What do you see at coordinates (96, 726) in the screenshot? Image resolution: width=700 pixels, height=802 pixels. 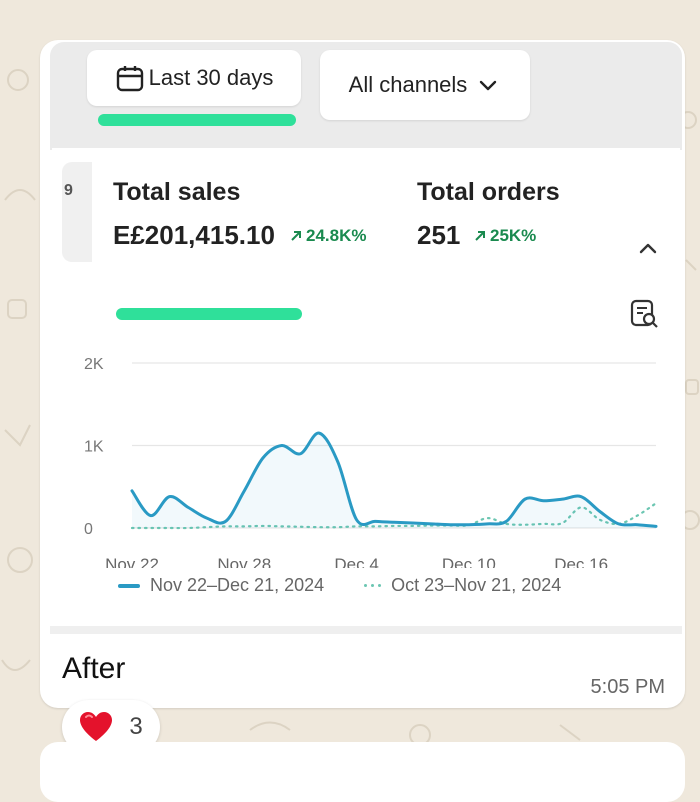 I see `heart-icon` at bounding box center [96, 726].